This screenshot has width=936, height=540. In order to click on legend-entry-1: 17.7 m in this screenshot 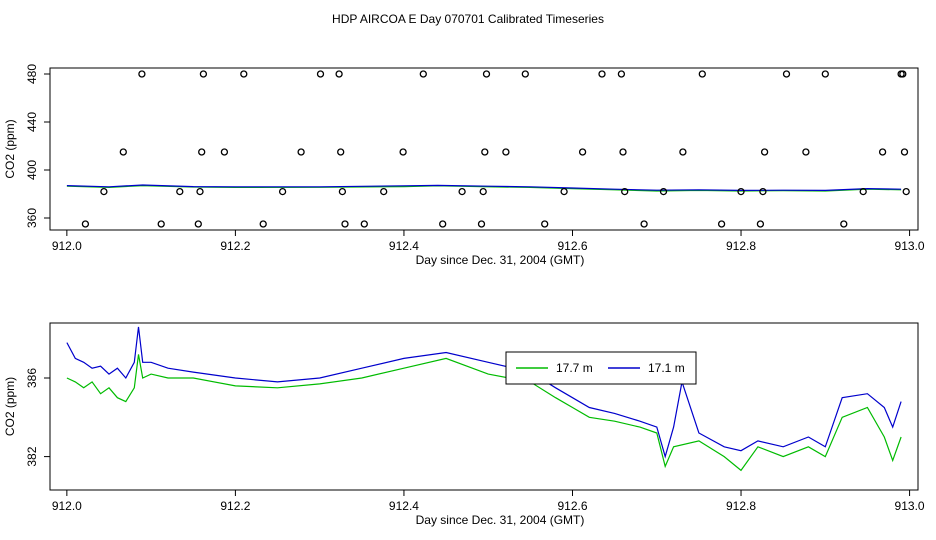, I will do `click(574, 368)`.